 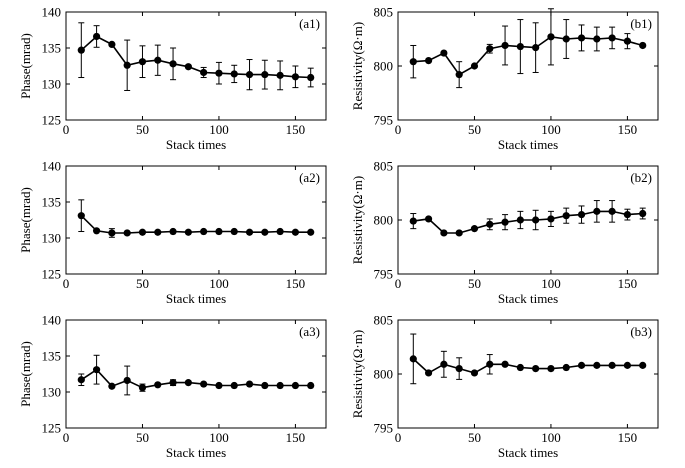 What do you see at coordinates (309, 23) in the screenshot?
I see `panel-label: (a1)` at bounding box center [309, 23].